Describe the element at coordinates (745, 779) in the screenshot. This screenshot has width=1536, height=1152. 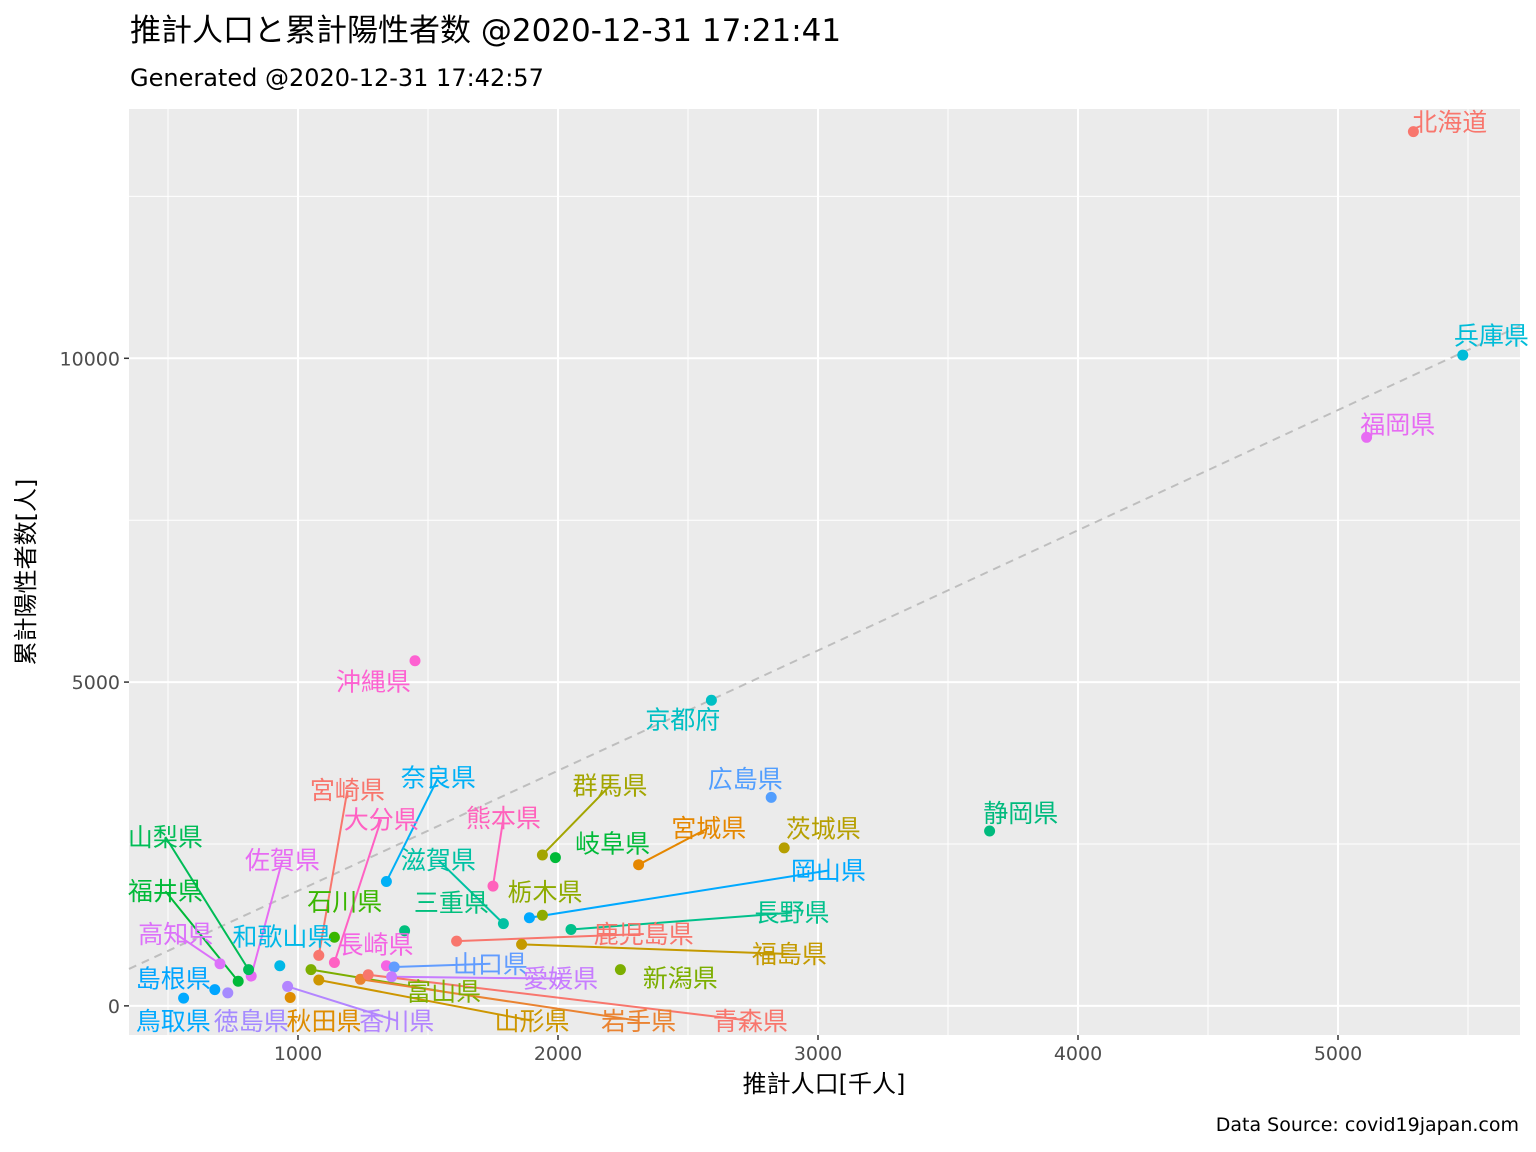
I see `point-label: 広島県` at that location.